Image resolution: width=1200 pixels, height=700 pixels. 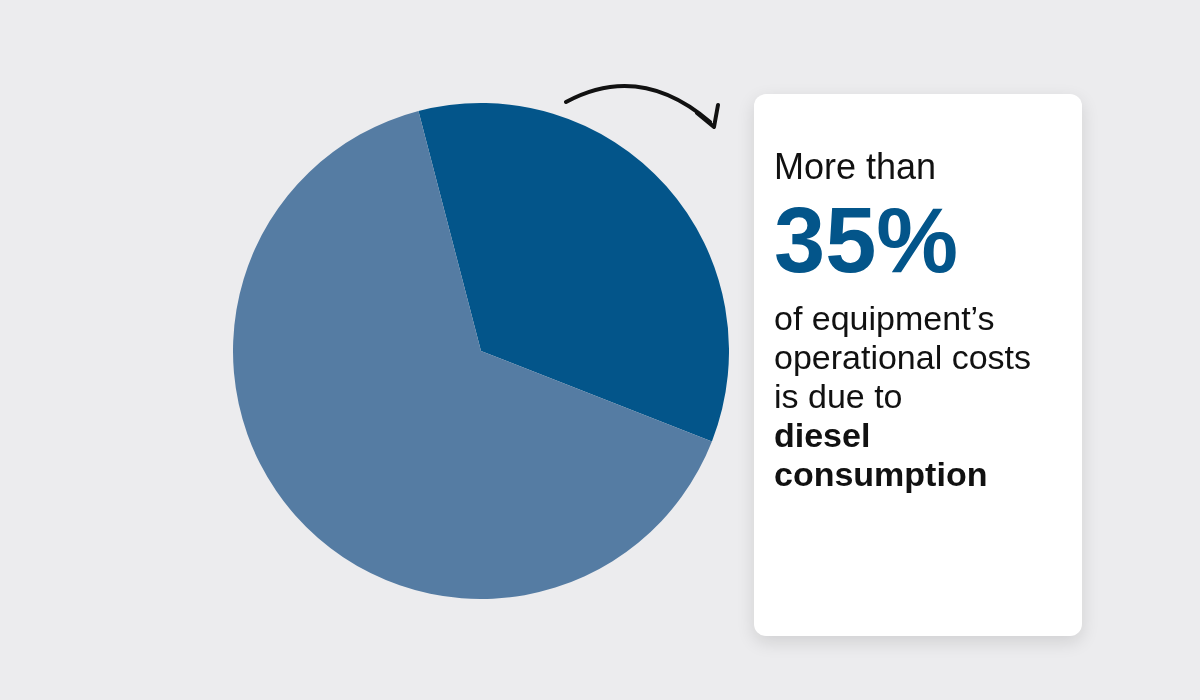 I want to click on text: 35%, so click(x=867, y=240).